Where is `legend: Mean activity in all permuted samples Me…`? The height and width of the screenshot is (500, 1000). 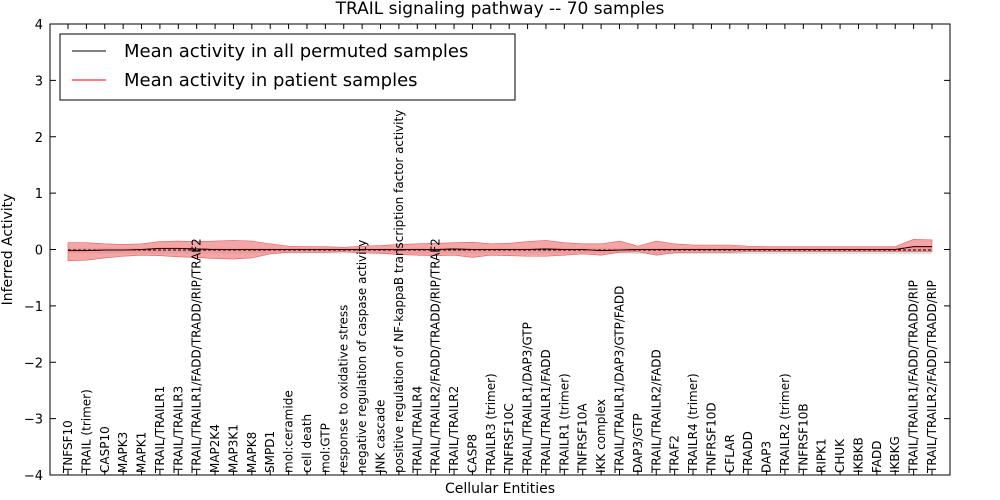
legend: Mean activity in all permuted samples Me… is located at coordinates (287, 67).